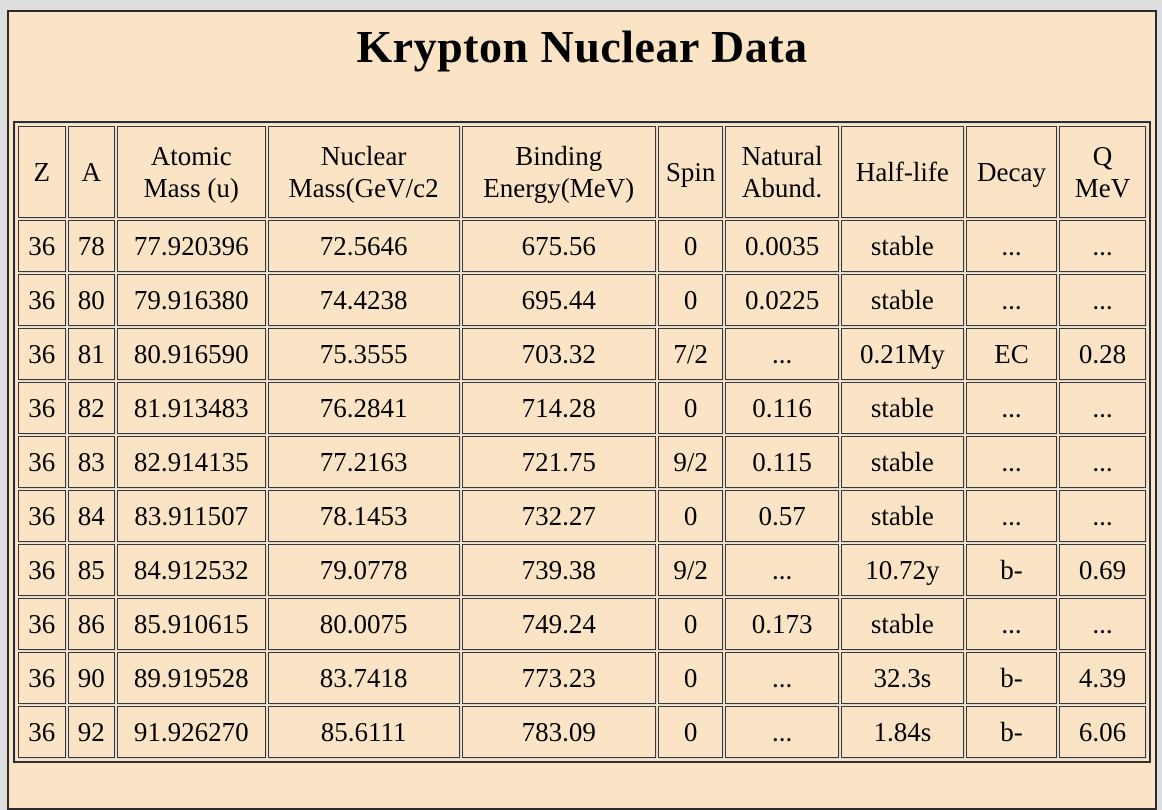 Image resolution: width=1162 pixels, height=810 pixels. Describe the element at coordinates (902, 732) in the screenshot. I see `table-cell-half-life: 1.84s` at that location.